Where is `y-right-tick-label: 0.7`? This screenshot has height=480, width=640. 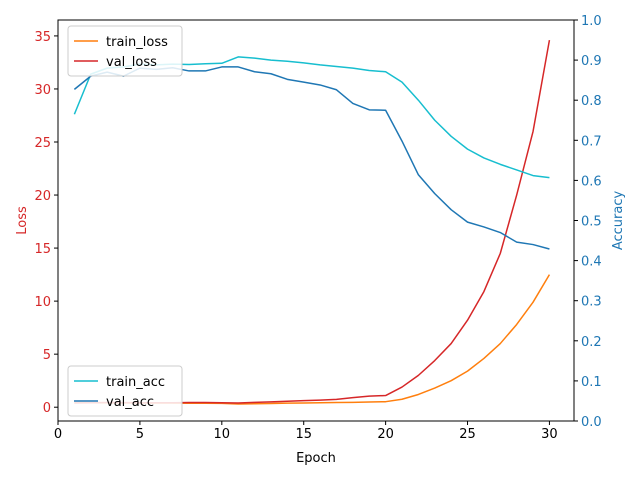
y-right-tick-label: 0.7 is located at coordinates (591, 141).